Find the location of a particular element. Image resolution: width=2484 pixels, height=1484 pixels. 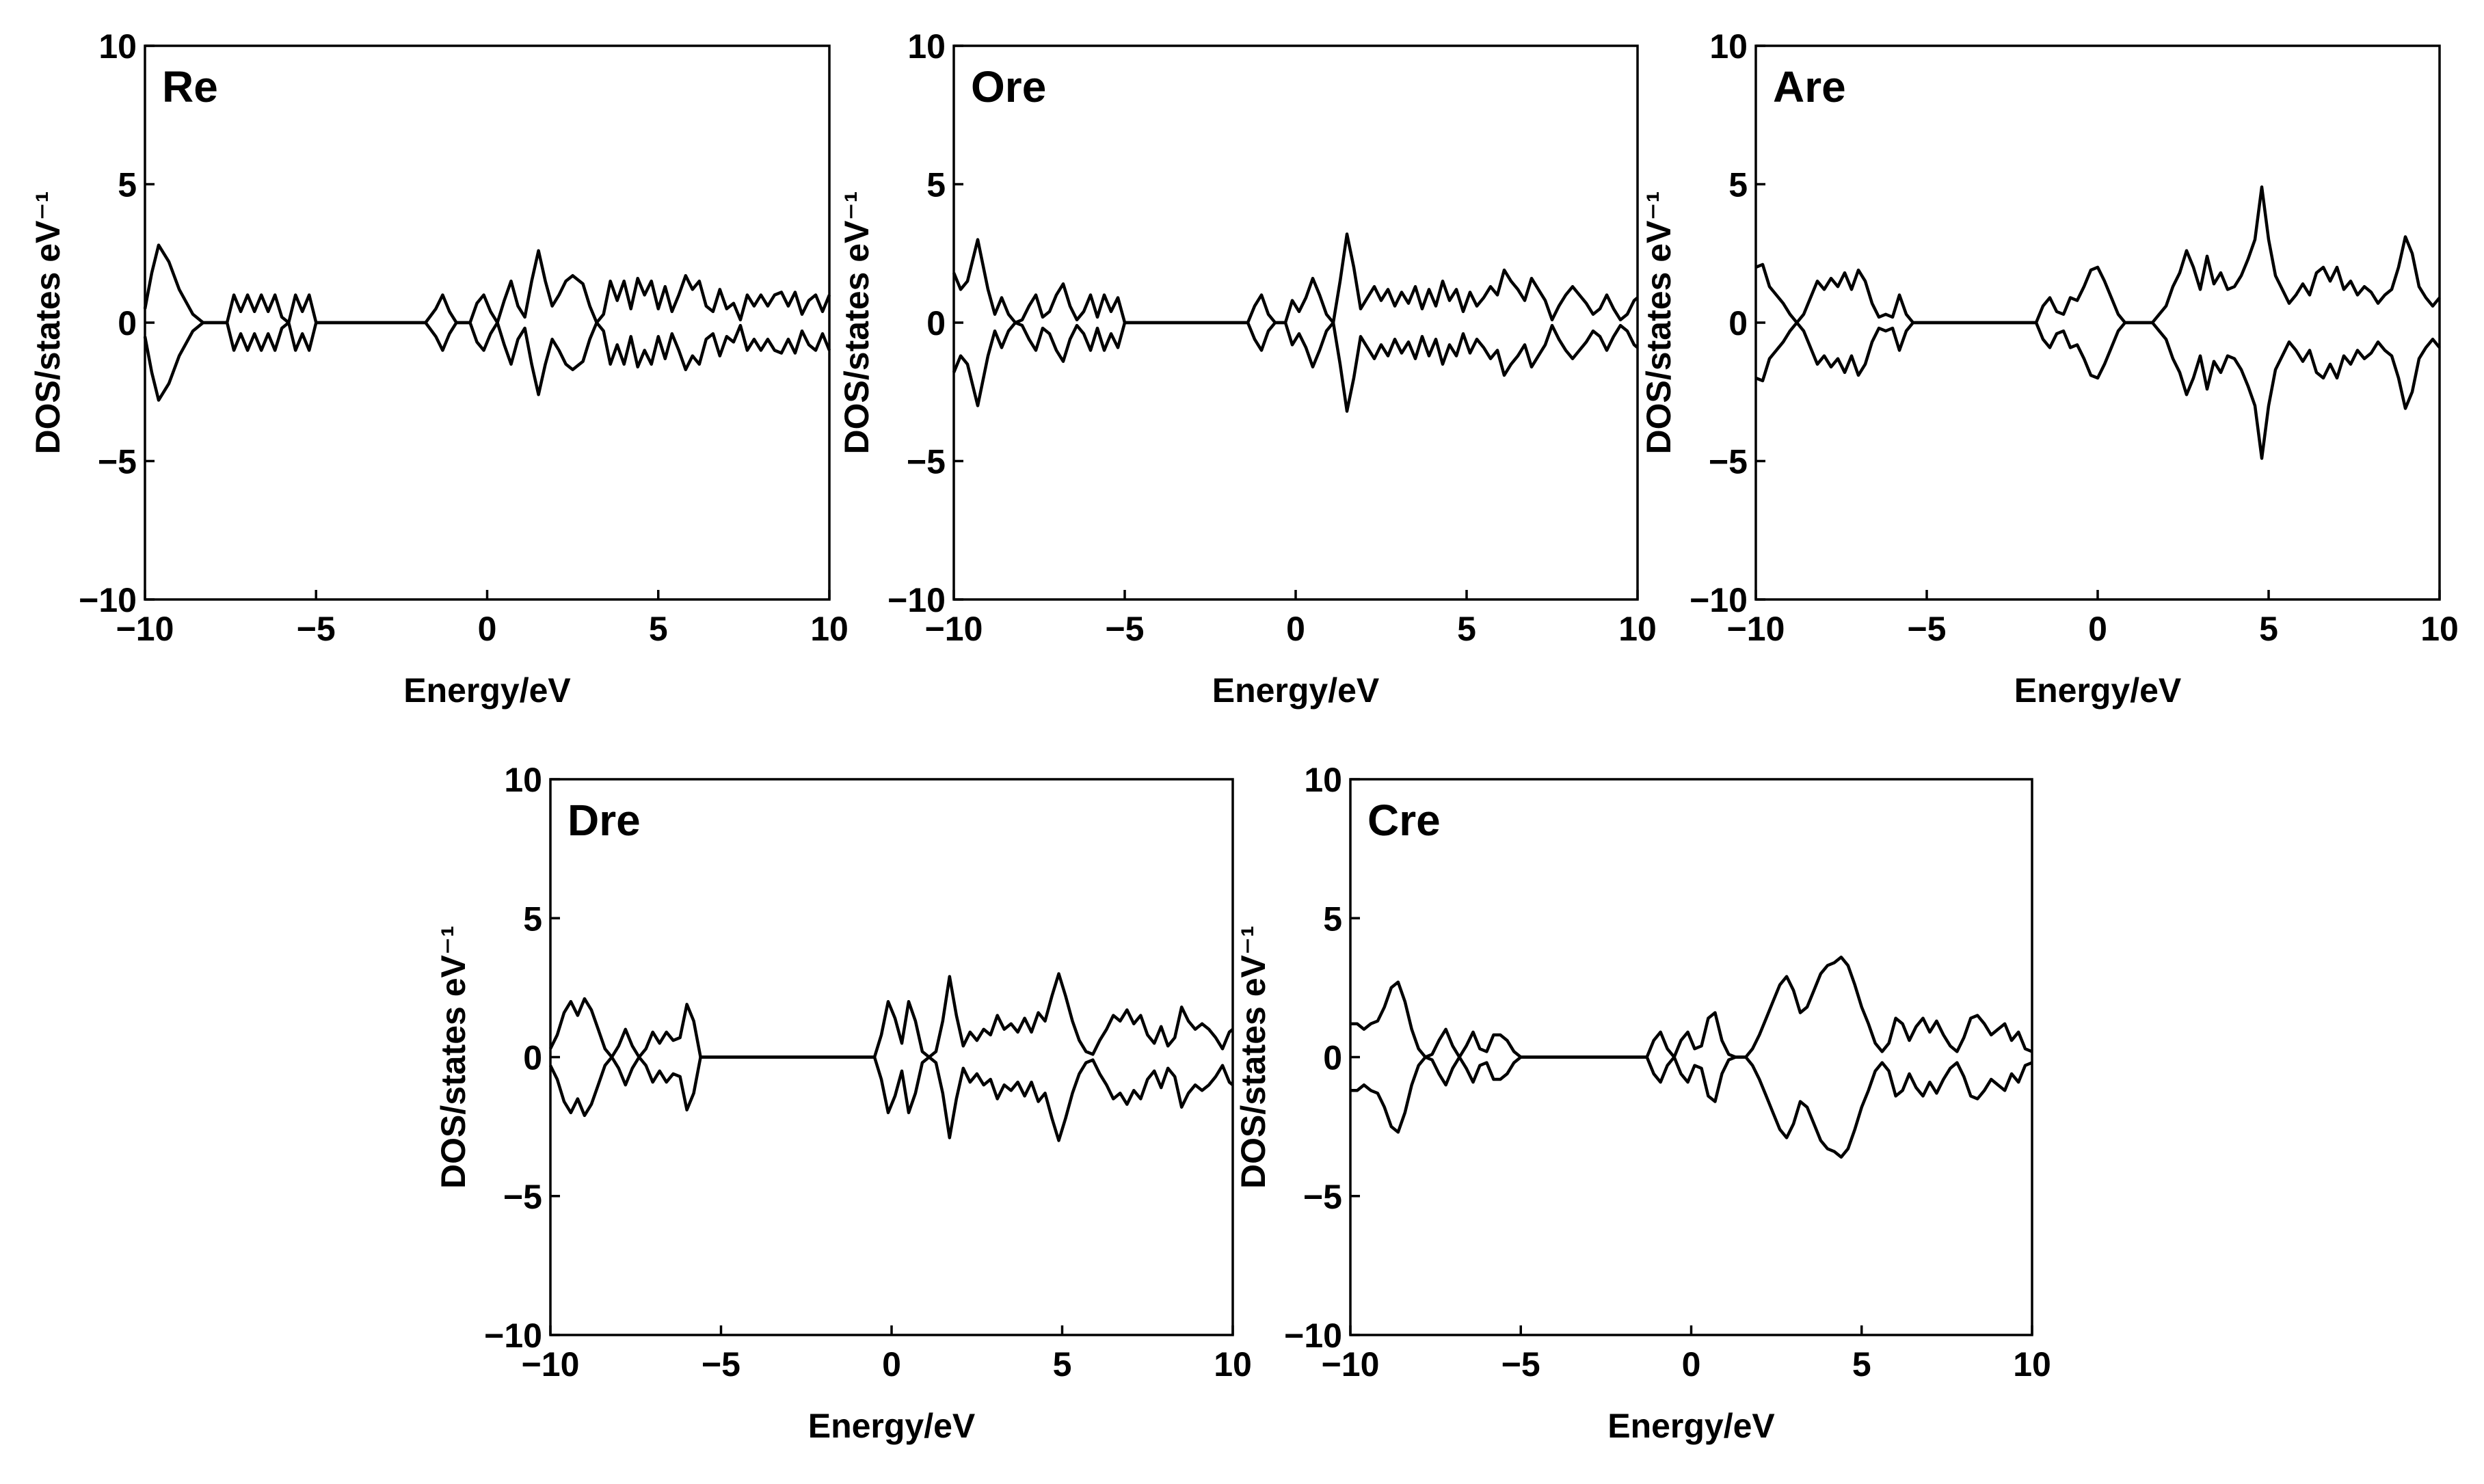

panel-title: Cre is located at coordinates (1404, 821).